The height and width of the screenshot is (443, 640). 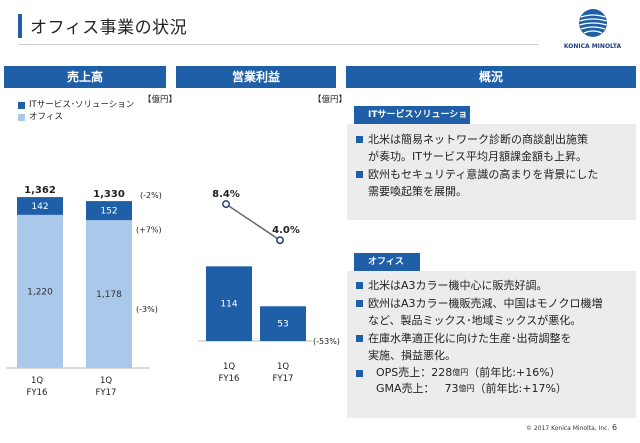 I want to click on globe-logo-icon, so click(x=592, y=23).